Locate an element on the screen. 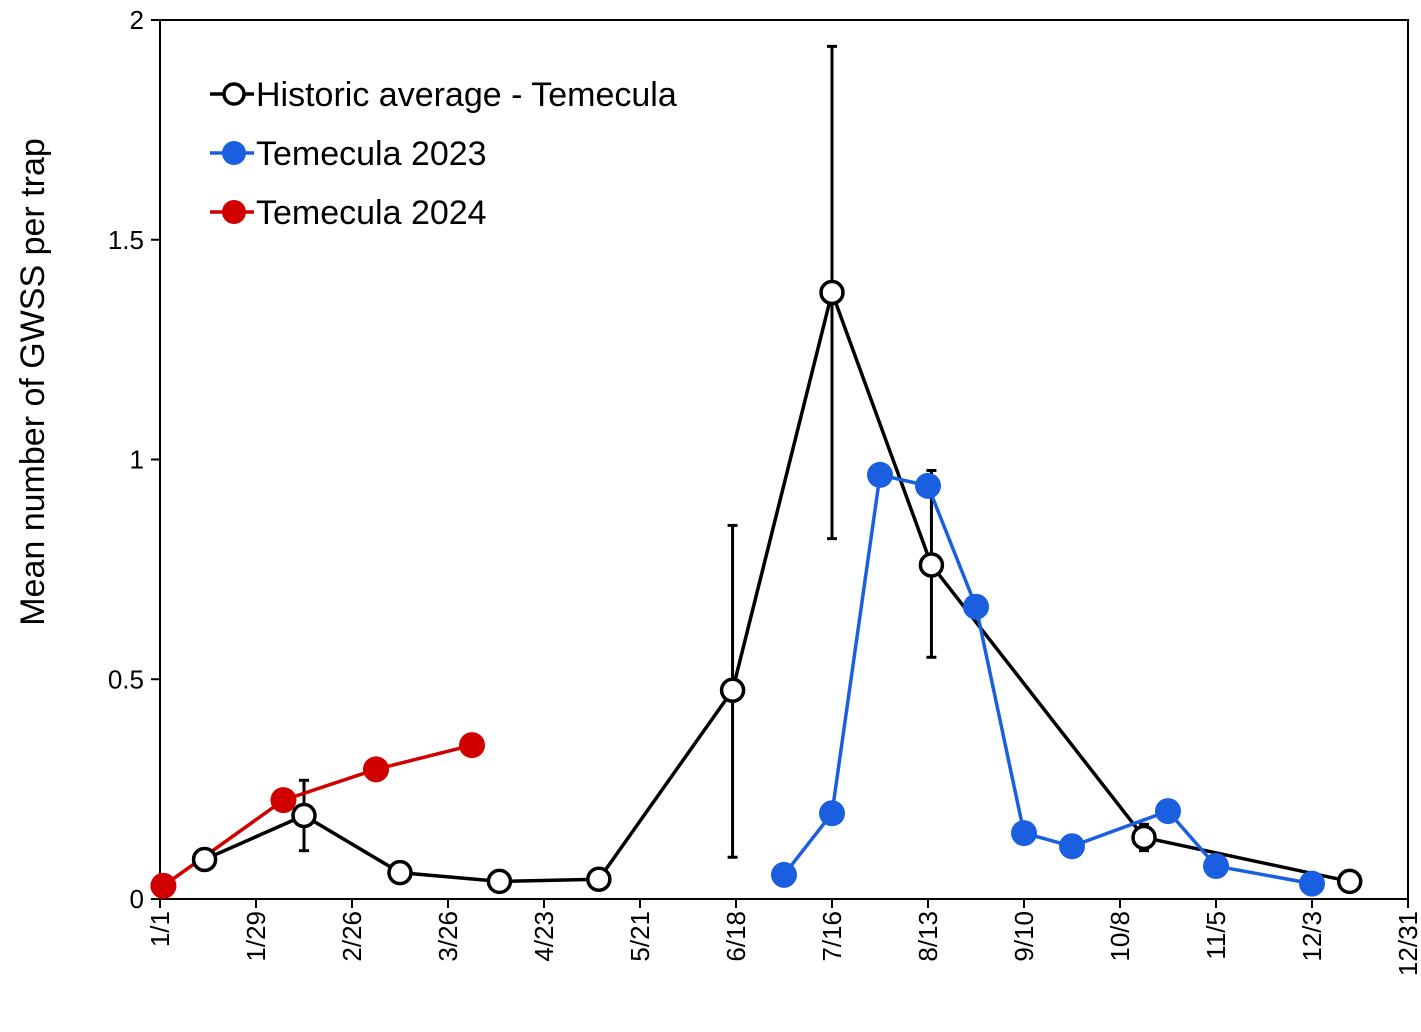 The image size is (1421, 1032). x-tick-label: 10/8 is located at coordinates (1120, 936).